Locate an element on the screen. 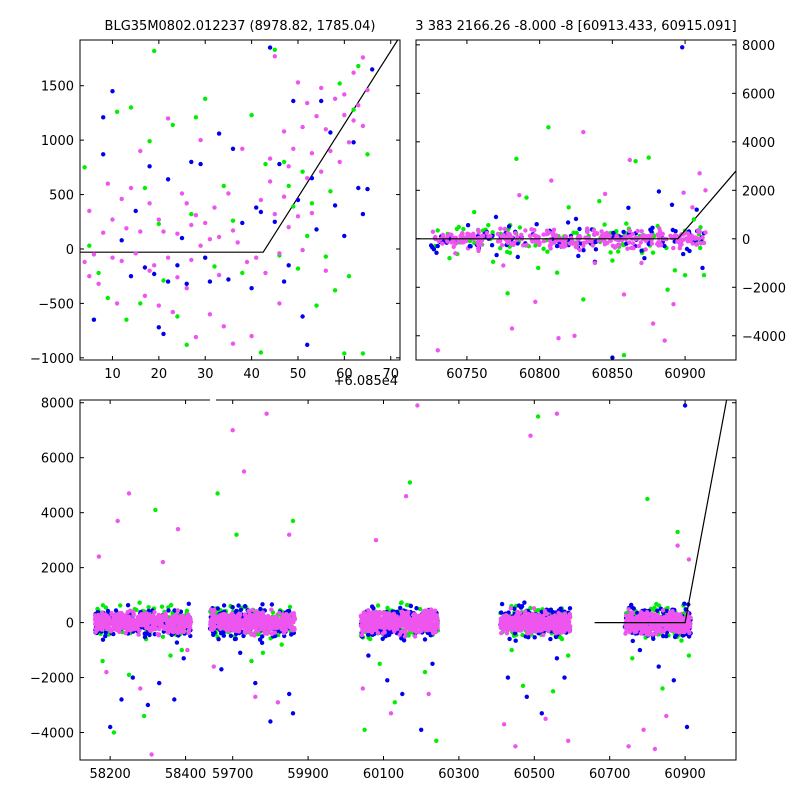 The image size is (800, 800). x-tick-label: 58400 is located at coordinates (185, 774).